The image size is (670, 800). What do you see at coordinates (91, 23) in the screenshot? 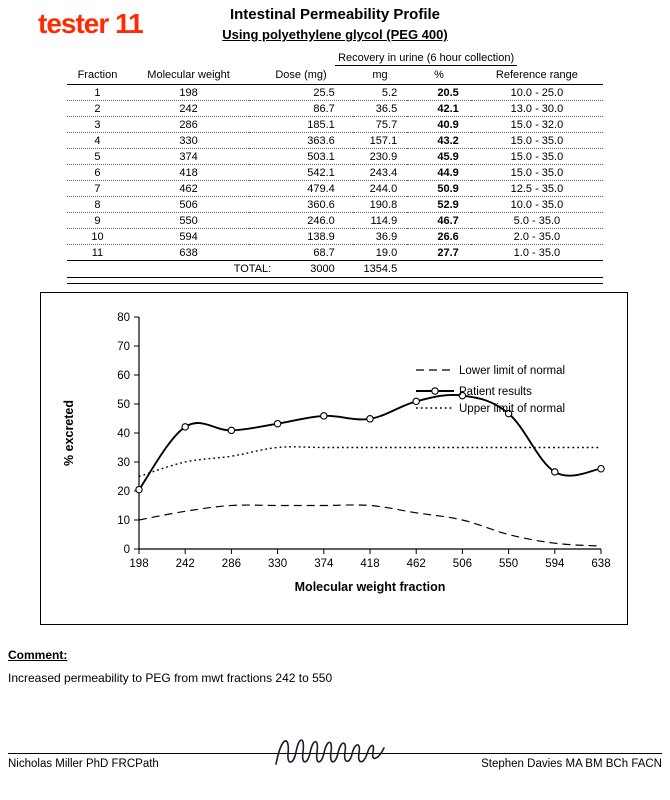
I see `tester-label: tester 11` at bounding box center [91, 23].